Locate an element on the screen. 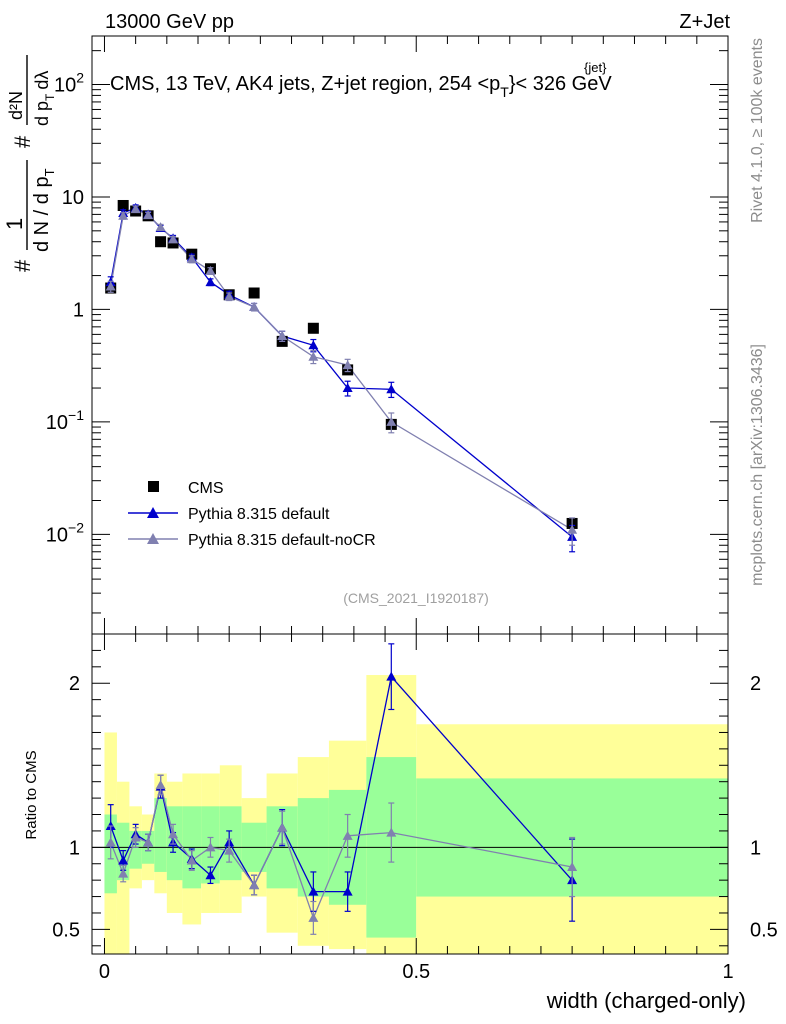 The image size is (786, 1024). x-tick-label: 1 is located at coordinates (727, 972).